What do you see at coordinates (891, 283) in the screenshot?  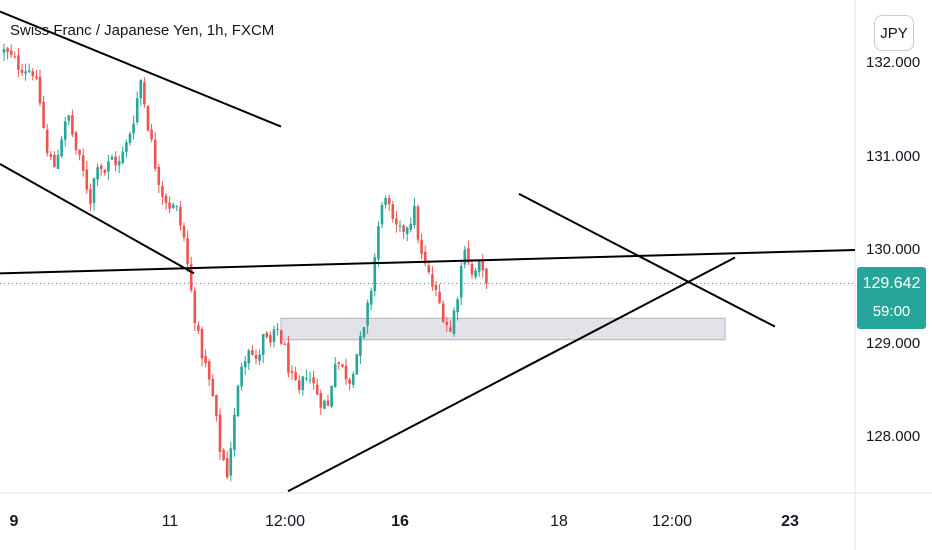 I see `last-price-value: 129.642` at bounding box center [891, 283].